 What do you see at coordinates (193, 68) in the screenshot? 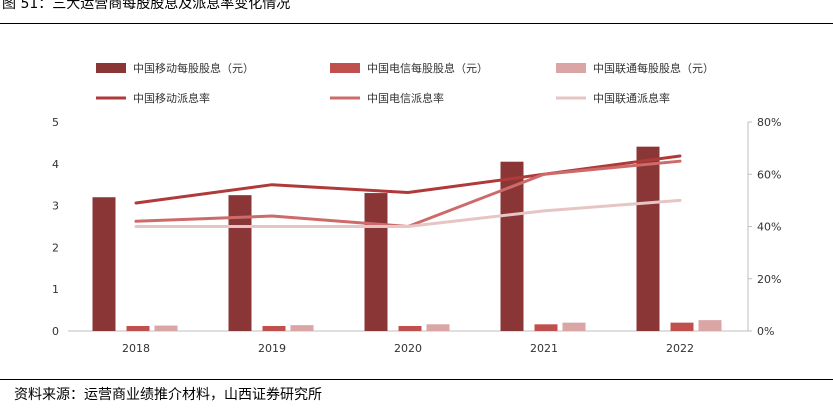
I see `legend-label: 中国移动每股股息（元）` at bounding box center [193, 68].